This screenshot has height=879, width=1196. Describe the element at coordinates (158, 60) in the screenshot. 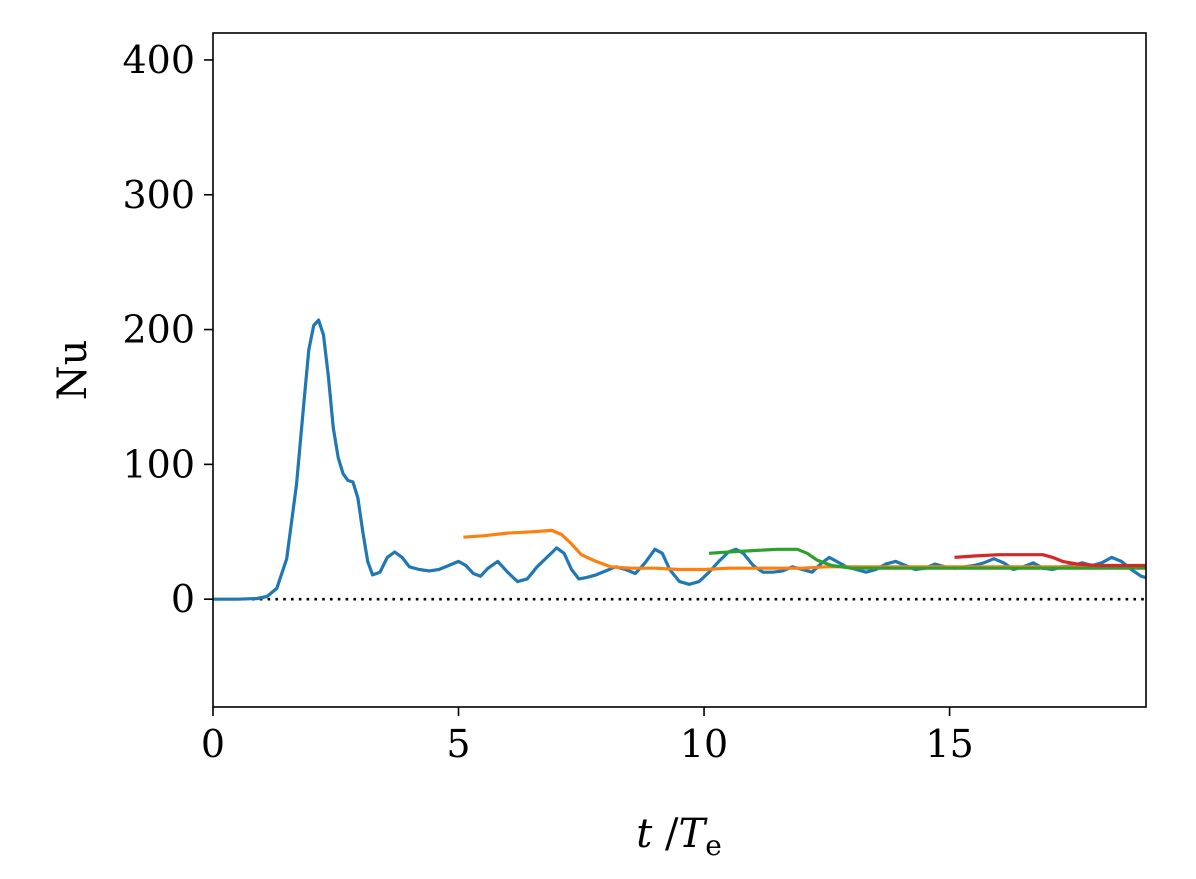

I see `y-tick-label: 400` at that location.